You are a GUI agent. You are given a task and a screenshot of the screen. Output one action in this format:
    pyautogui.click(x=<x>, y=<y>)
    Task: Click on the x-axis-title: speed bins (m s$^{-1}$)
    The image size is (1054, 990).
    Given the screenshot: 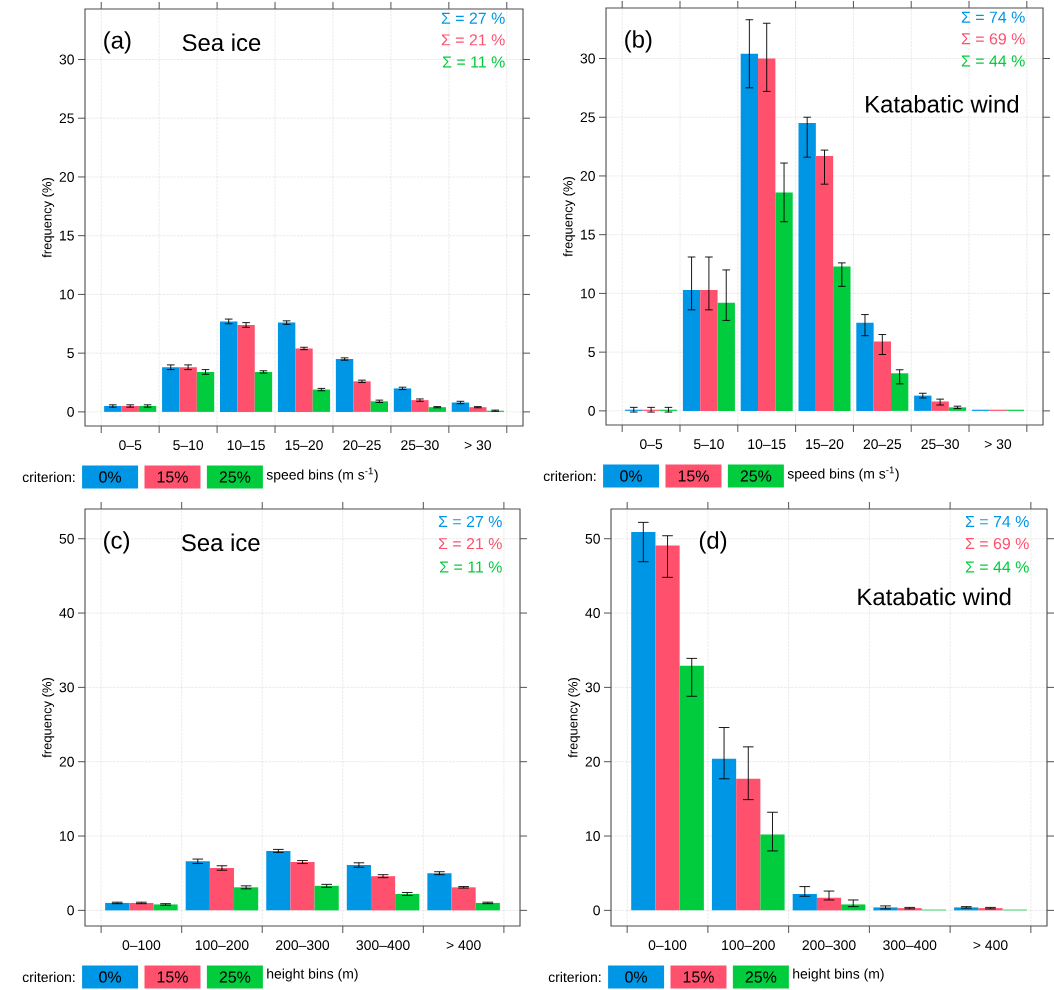 What is the action you would take?
    pyautogui.click(x=322, y=475)
    